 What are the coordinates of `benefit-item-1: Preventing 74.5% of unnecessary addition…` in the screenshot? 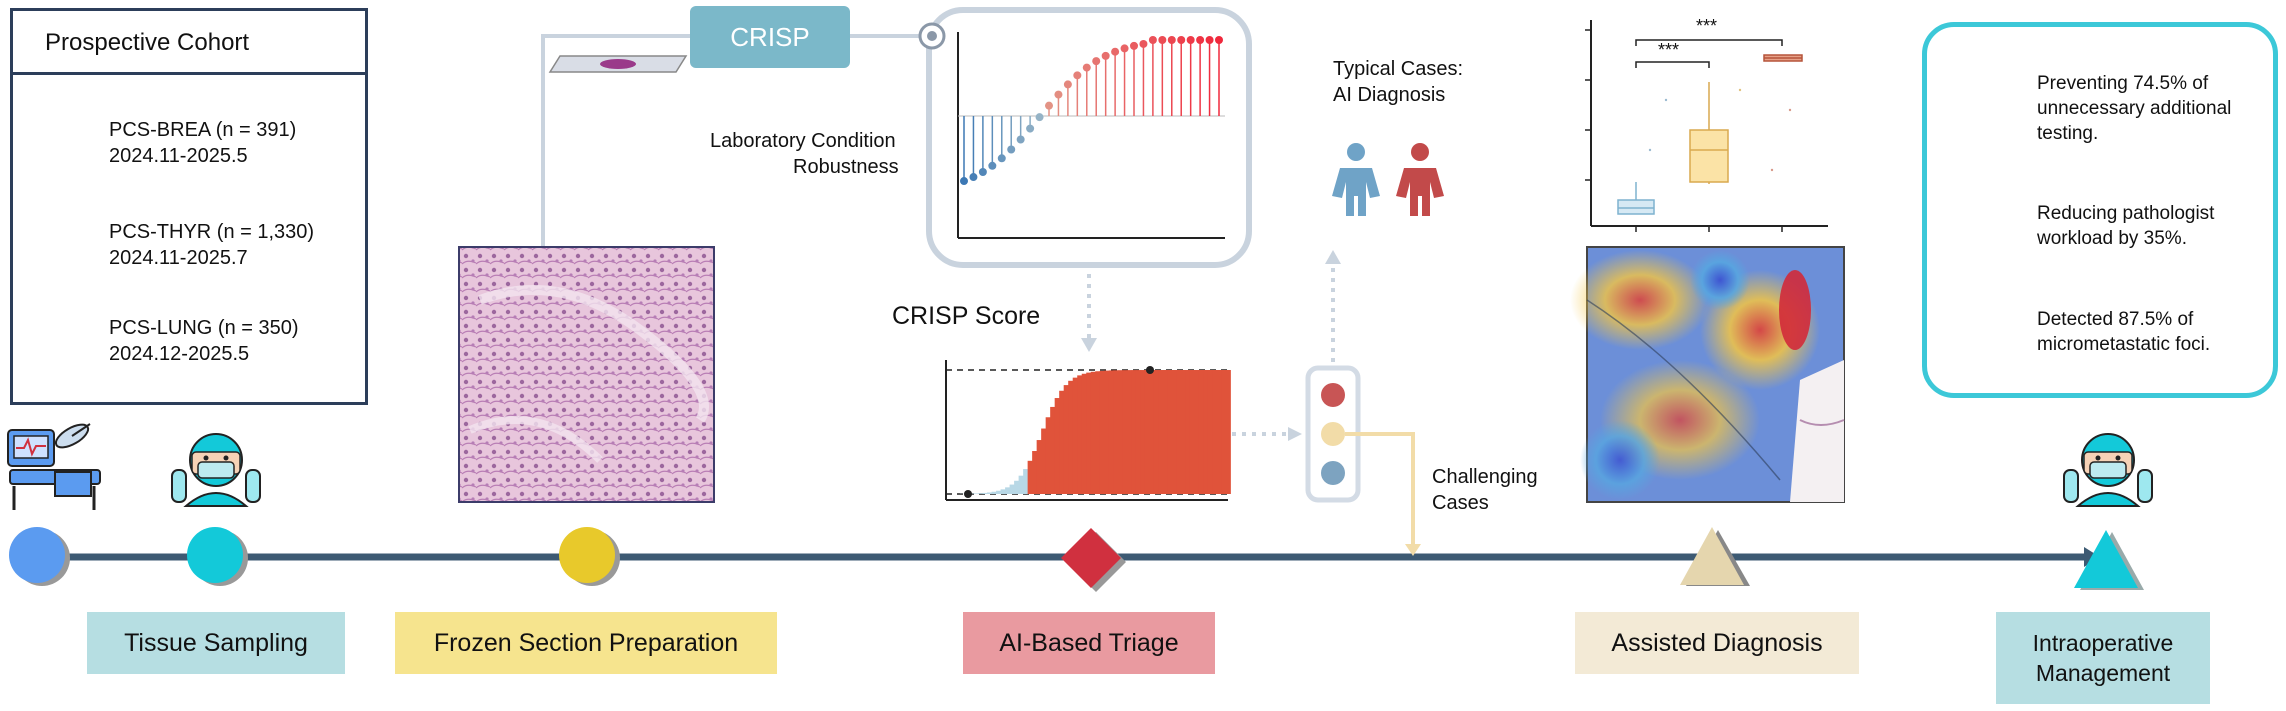 It's located at (2134, 108).